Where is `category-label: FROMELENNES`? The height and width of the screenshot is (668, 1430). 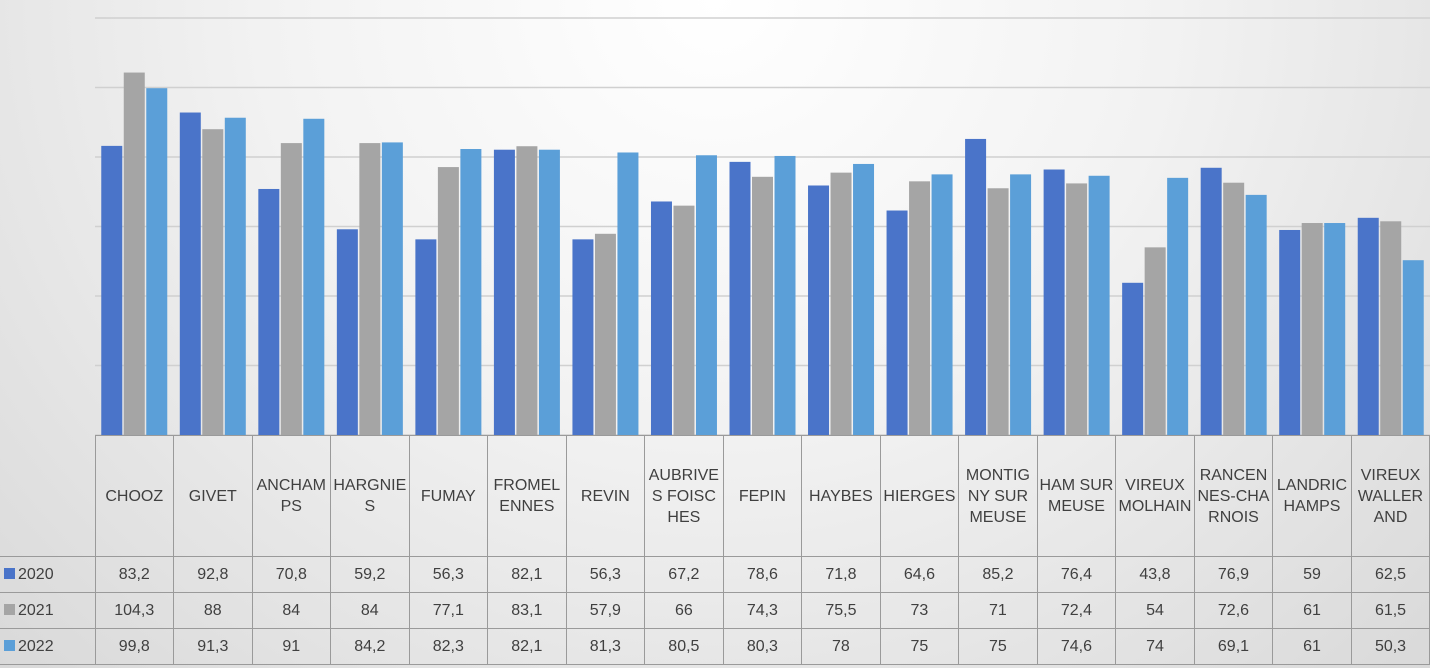 category-label: FROMELENNES is located at coordinates (527, 496).